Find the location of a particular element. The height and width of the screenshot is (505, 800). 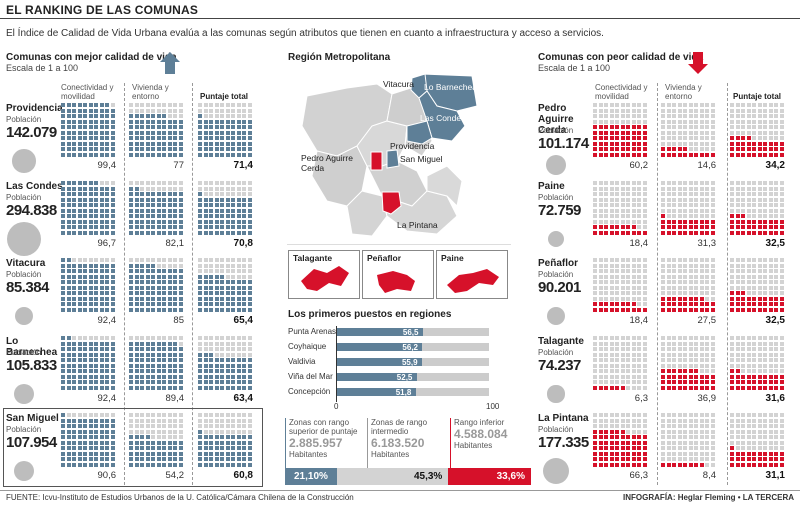

best-row-value-2: 54,2 is located at coordinates (175, 475).